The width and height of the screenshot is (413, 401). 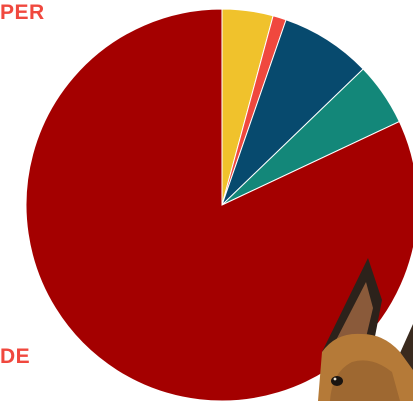 What do you see at coordinates (15, 356) in the screenshot?
I see `chart-label-bottom-fragment: DE` at bounding box center [15, 356].